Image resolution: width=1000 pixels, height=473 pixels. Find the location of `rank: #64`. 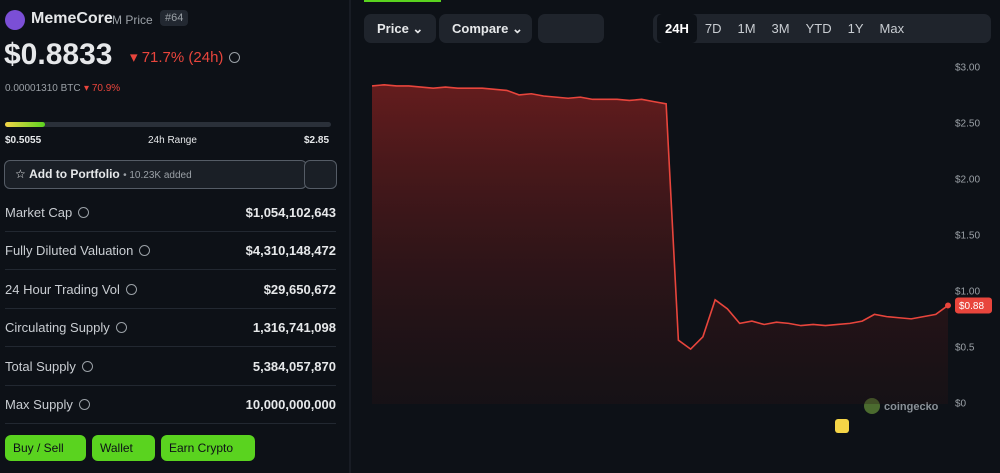

rank: #64 is located at coordinates (174, 18).